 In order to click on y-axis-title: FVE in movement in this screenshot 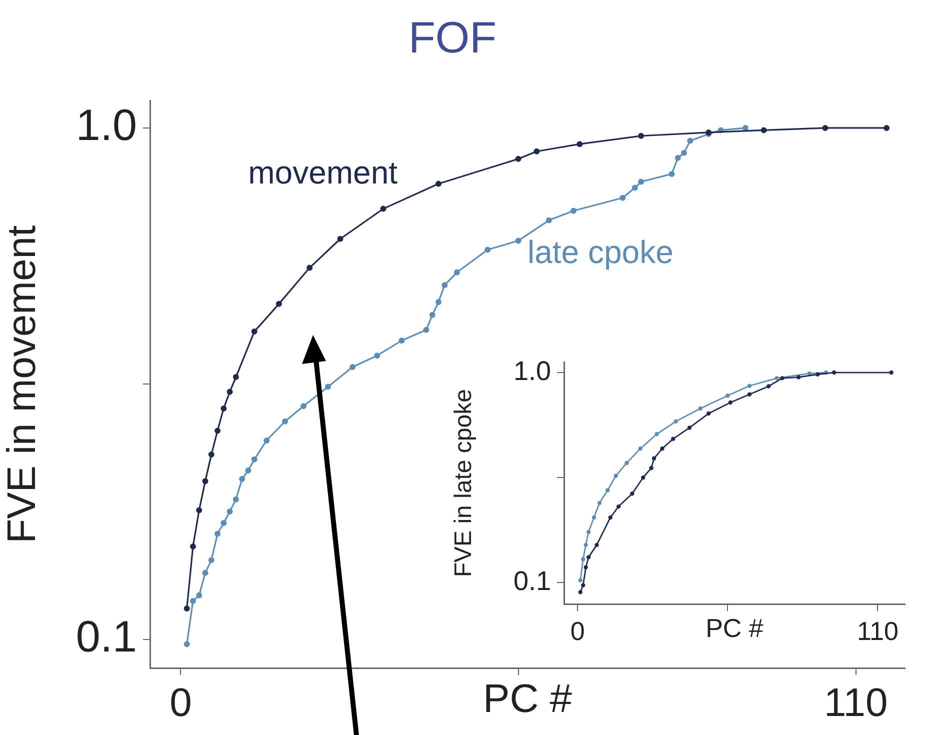, I will do `click(22, 384)`.